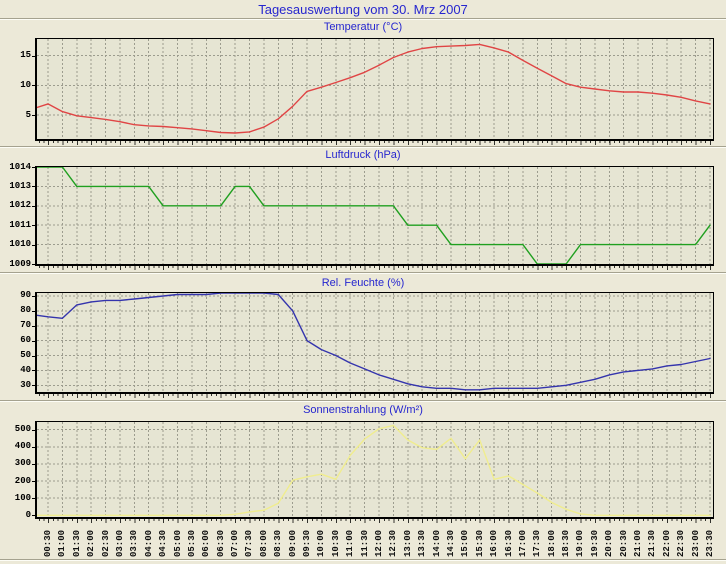 Image resolution: width=726 pixels, height=564 pixels. I want to click on x-tick-label: 22:30, so click(681, 543).